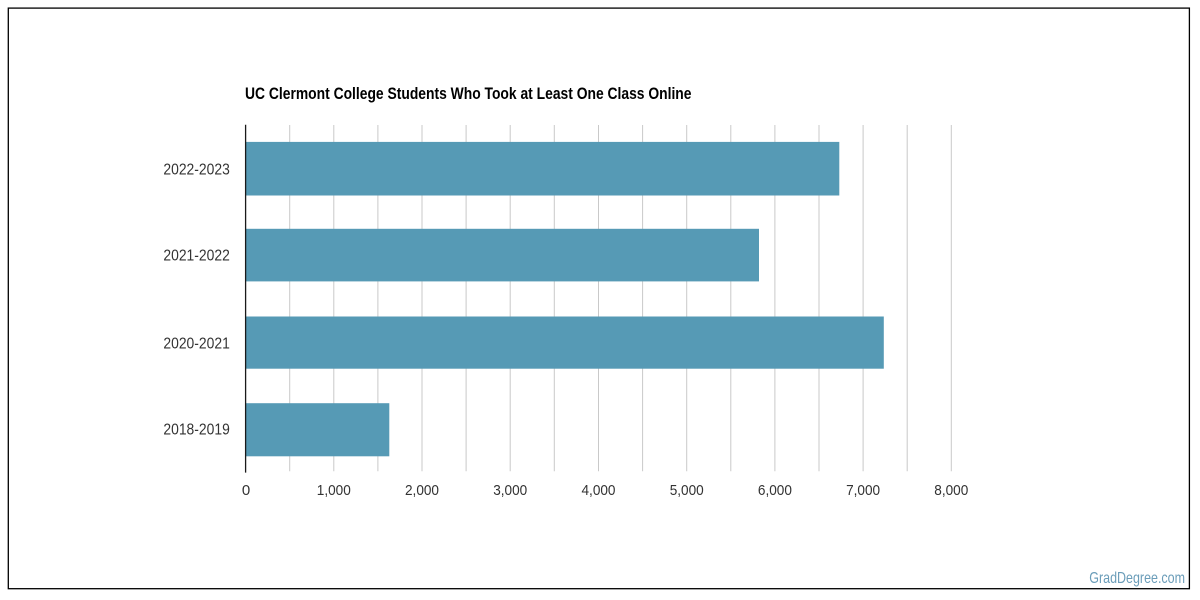 The height and width of the screenshot is (600, 1200). What do you see at coordinates (196, 169) in the screenshot?
I see `svg-text: 2022-2023` at bounding box center [196, 169].